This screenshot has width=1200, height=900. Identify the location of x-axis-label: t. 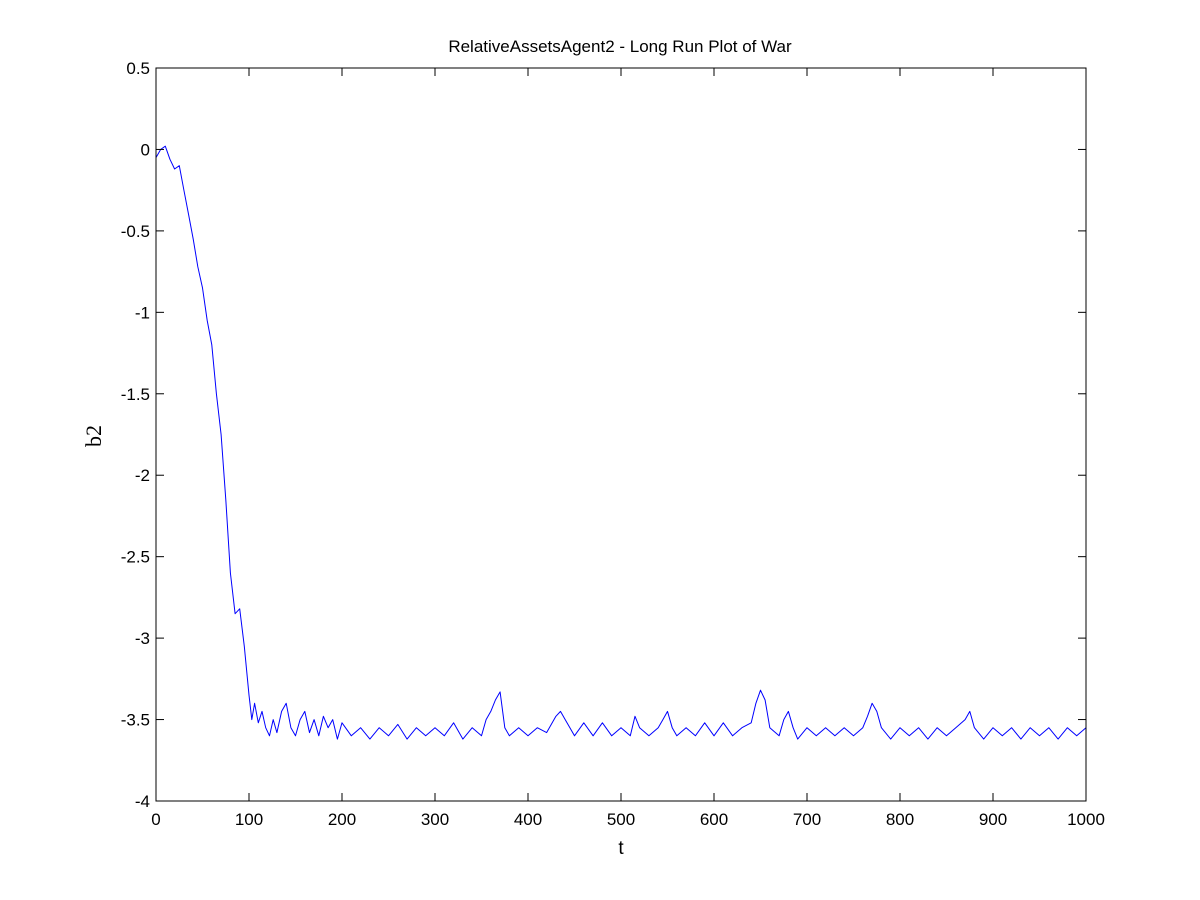
(621, 848).